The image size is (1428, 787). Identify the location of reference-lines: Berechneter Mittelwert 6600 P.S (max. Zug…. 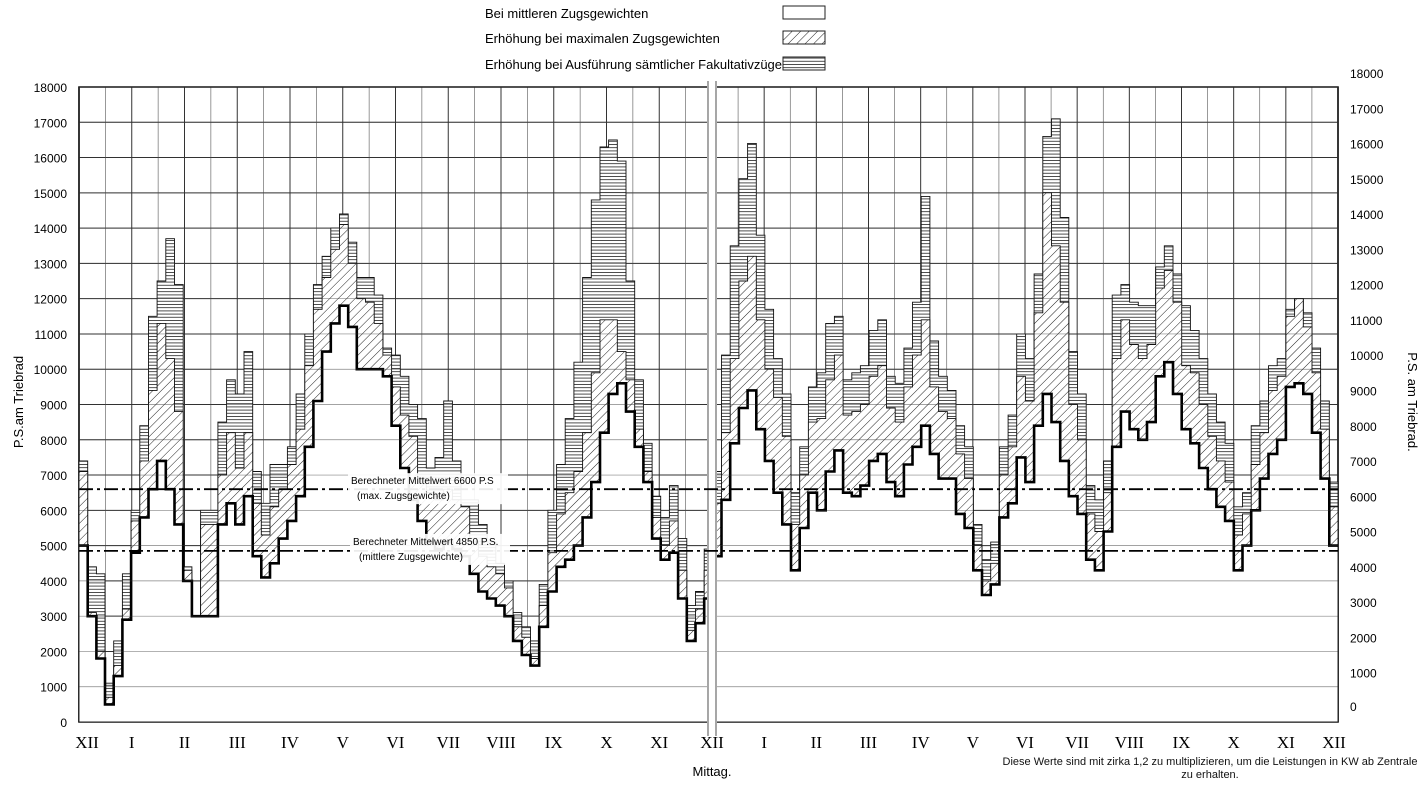
(708, 519).